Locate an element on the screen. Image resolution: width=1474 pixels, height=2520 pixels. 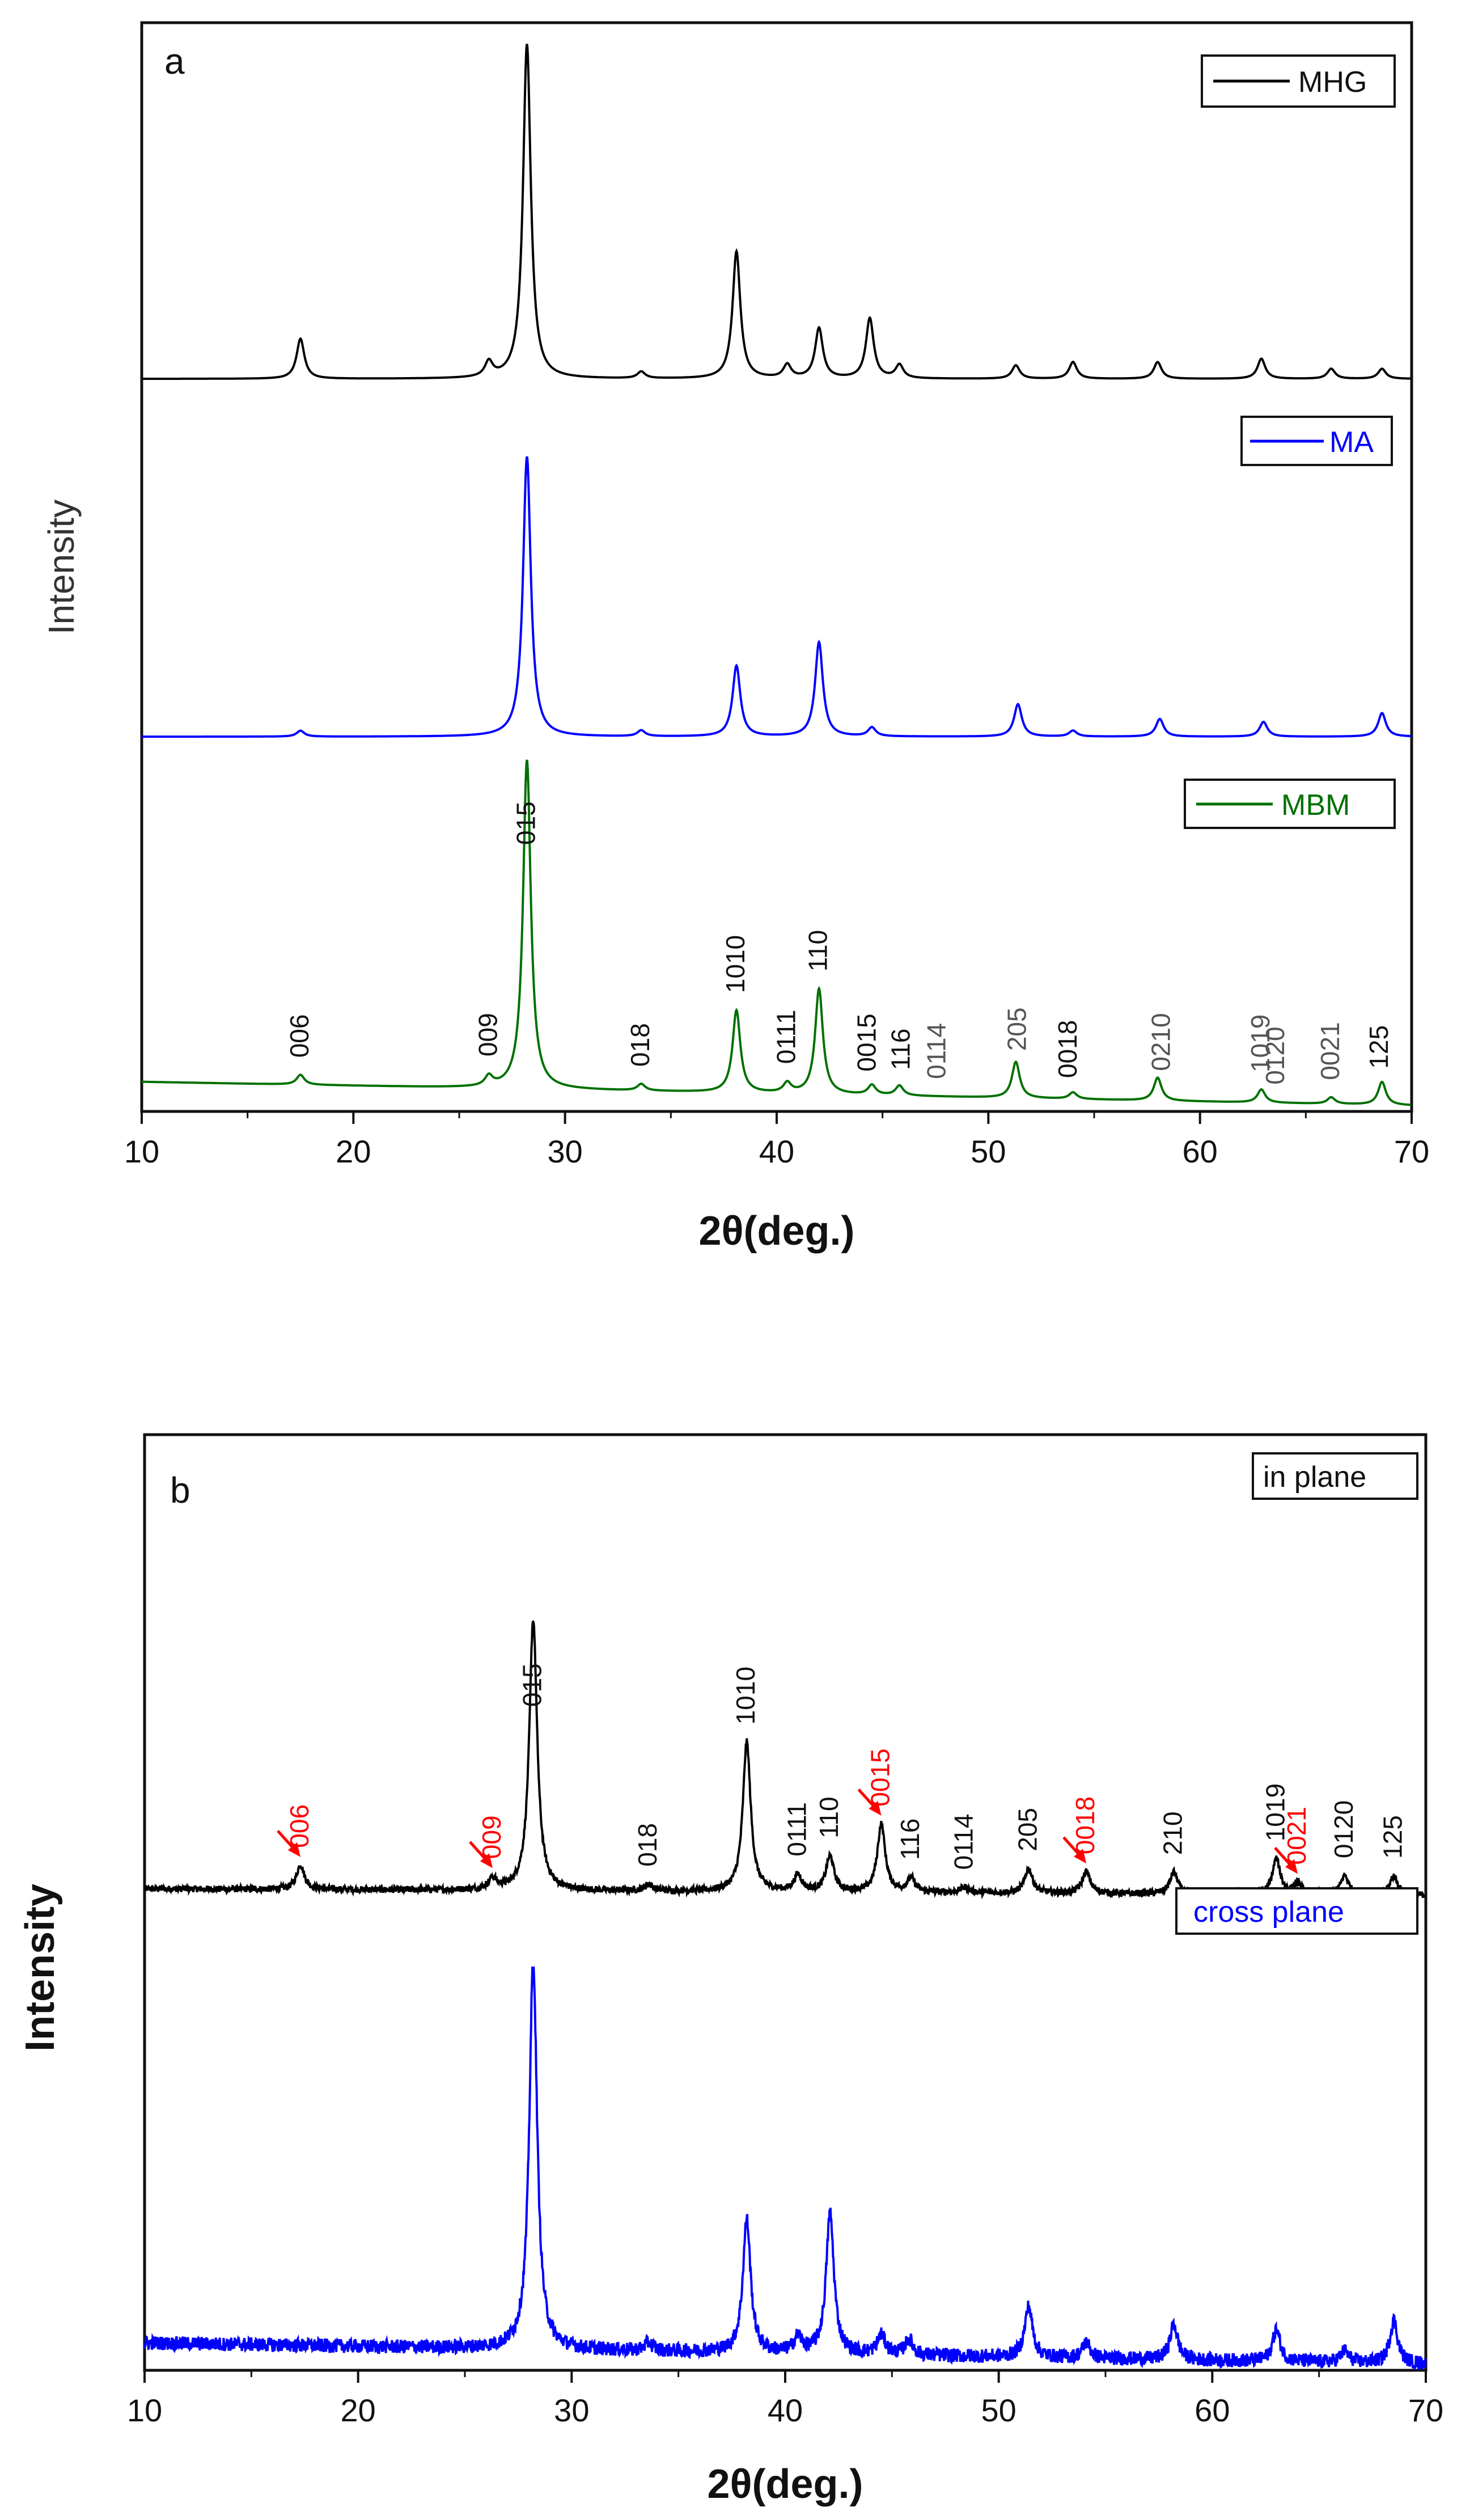
panel-b-x-axis-title: 2θ(deg.) is located at coordinates (786, 2484).